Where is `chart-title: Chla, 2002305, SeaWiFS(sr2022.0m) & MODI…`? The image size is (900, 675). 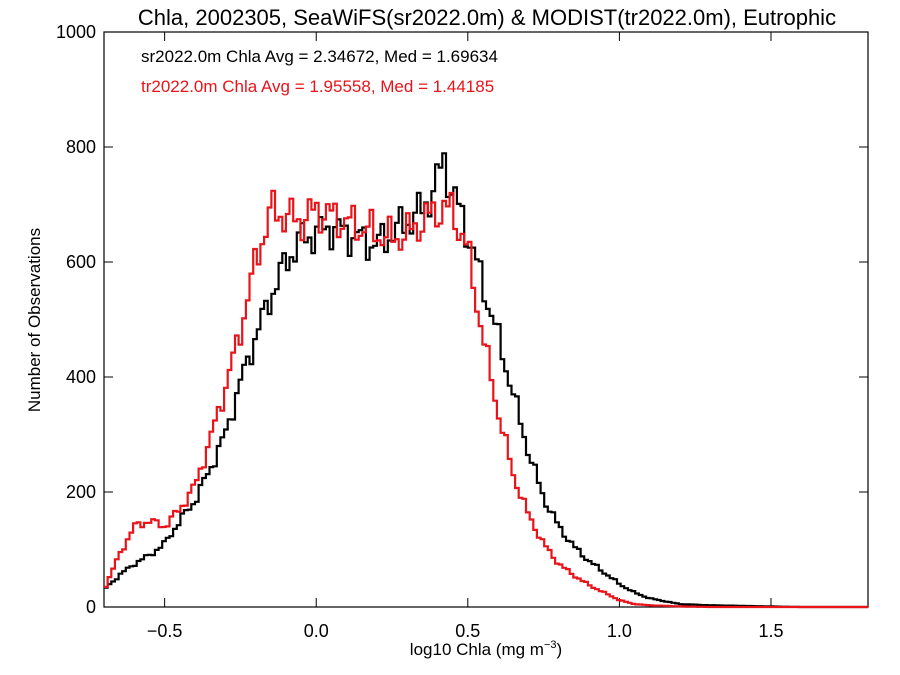 chart-title: Chla, 2002305, SeaWiFS(sr2022.0m) & MODI… is located at coordinates (487, 17).